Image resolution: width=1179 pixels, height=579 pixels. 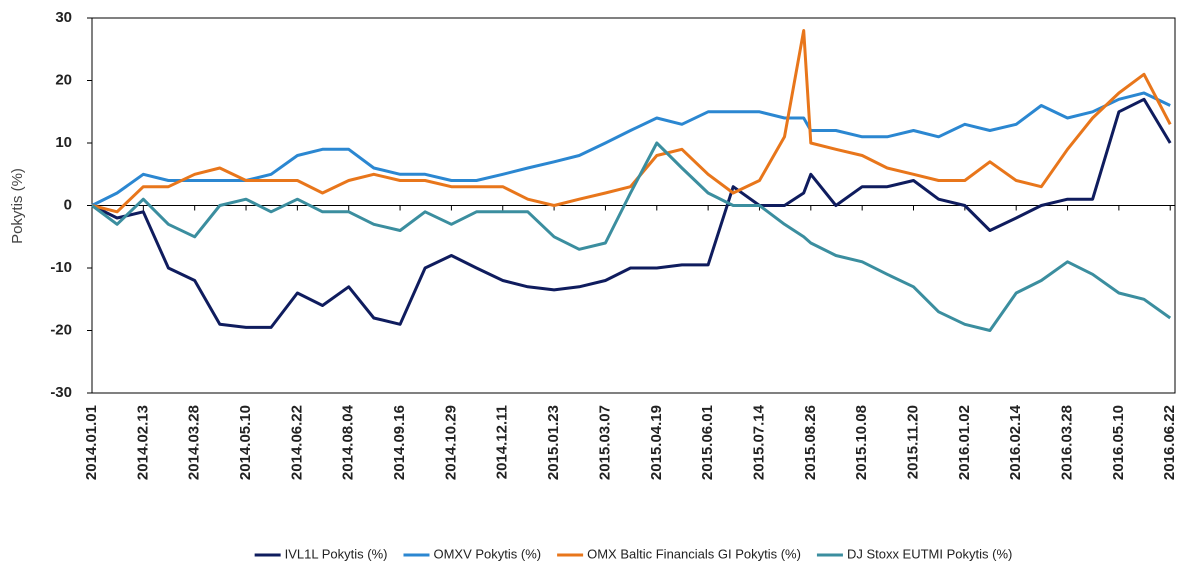 I want to click on x-tick-label: 2015.08.26, so click(x=810, y=442).